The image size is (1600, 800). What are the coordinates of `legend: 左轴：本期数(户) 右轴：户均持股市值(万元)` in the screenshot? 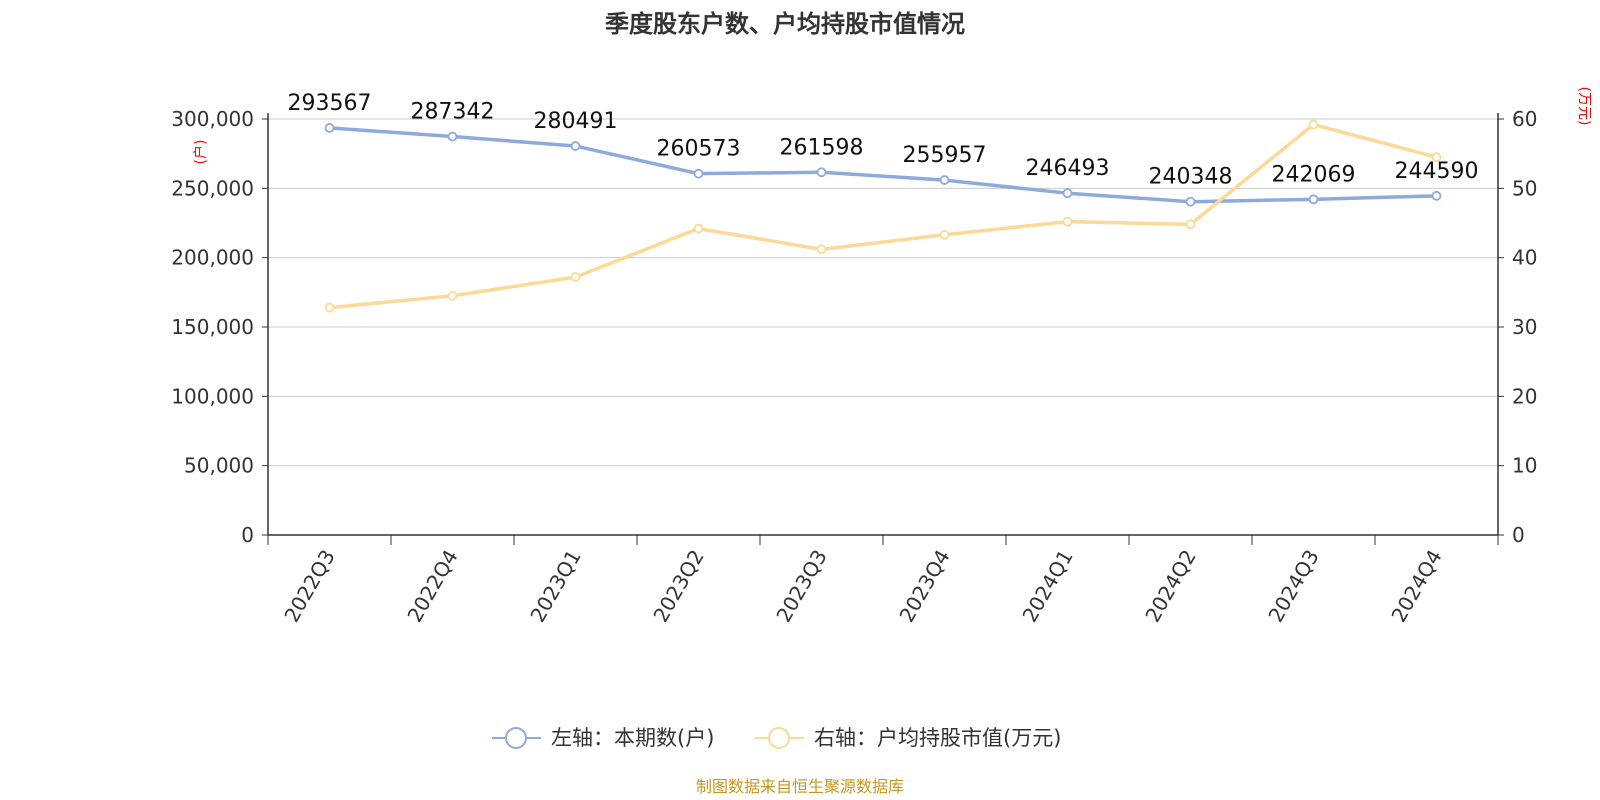 It's located at (776, 738).